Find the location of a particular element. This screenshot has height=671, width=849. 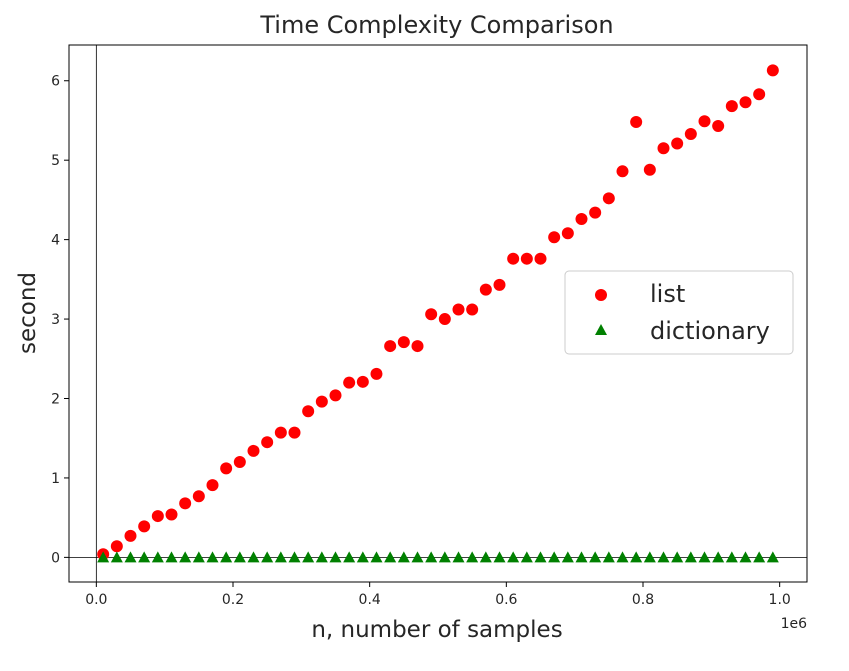

y-tick-label: 2 is located at coordinates (55, 399).